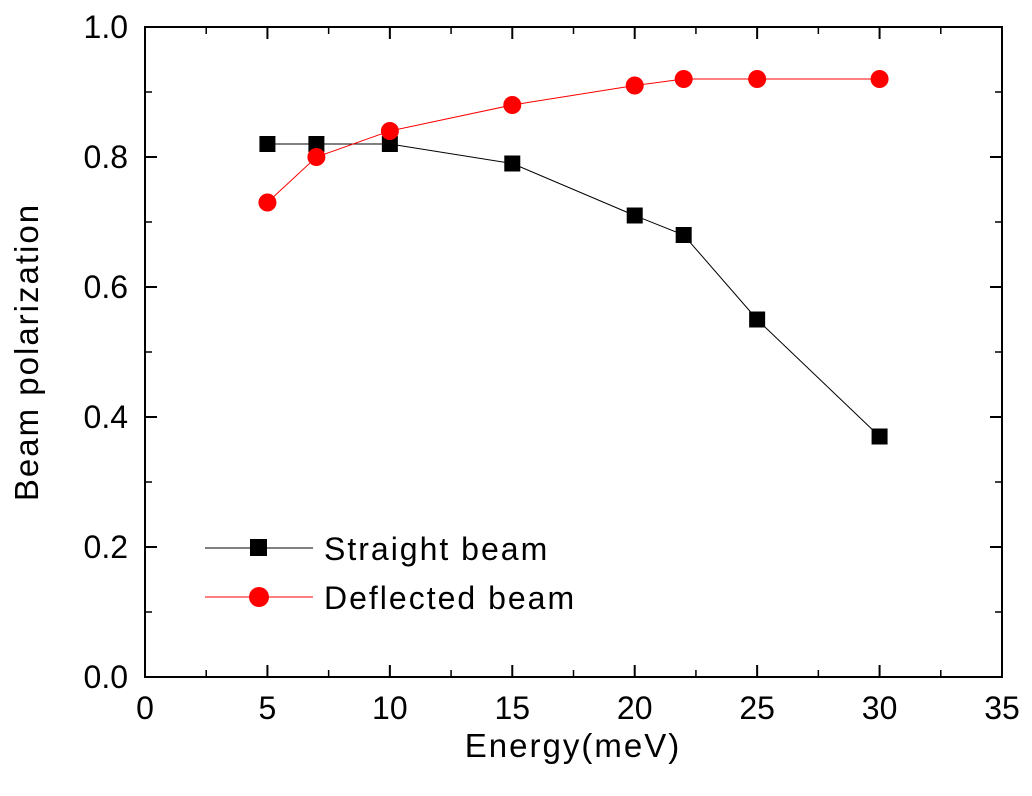 This screenshot has height=796, width=1032. I want to click on x-tick-label: 15, so click(512, 708).